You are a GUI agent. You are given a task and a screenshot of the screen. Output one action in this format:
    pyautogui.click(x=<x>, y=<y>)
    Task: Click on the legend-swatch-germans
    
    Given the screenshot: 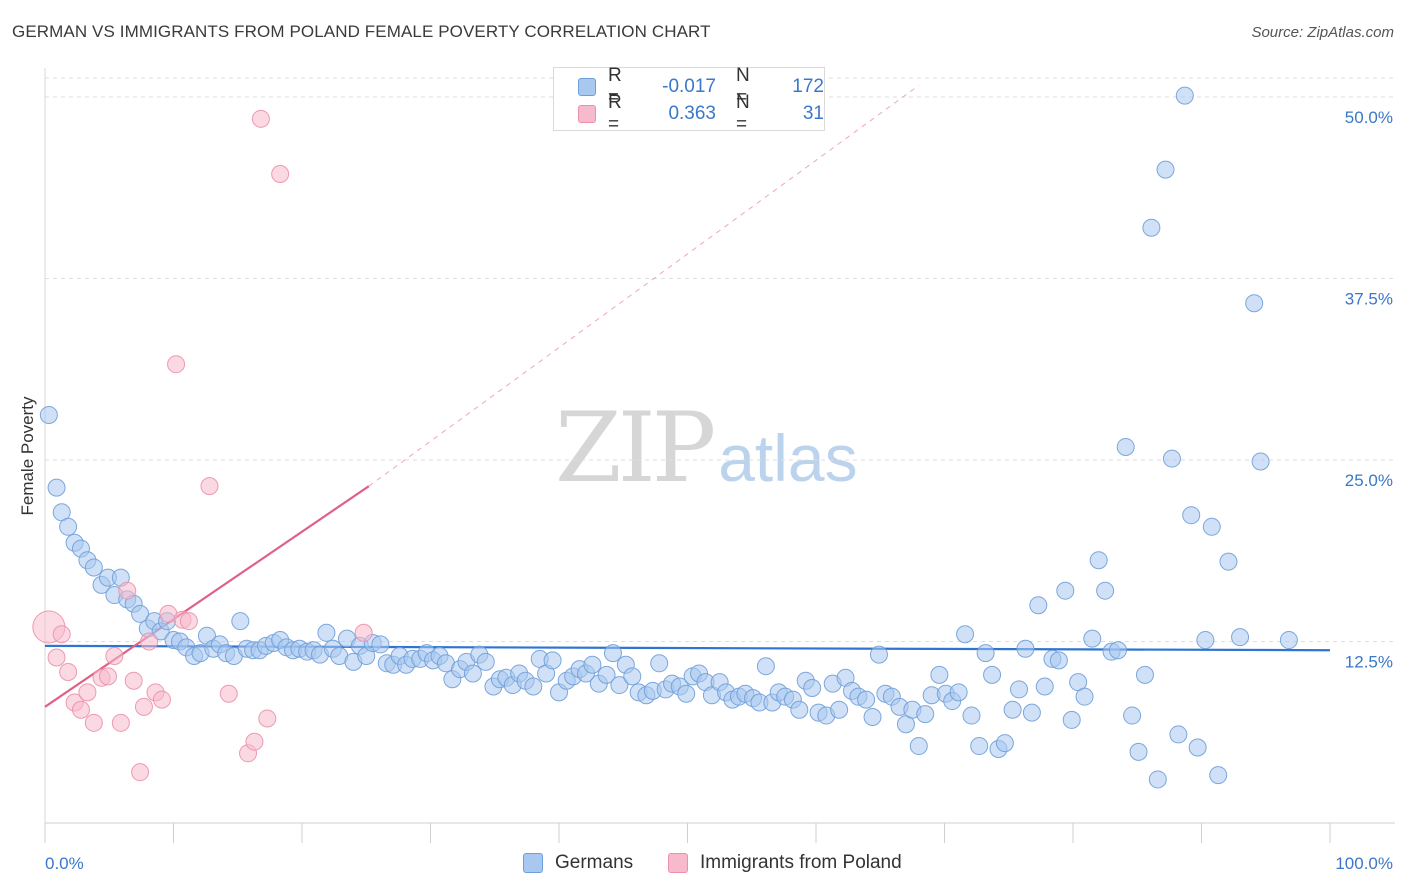 What is the action you would take?
    pyautogui.click(x=533, y=863)
    